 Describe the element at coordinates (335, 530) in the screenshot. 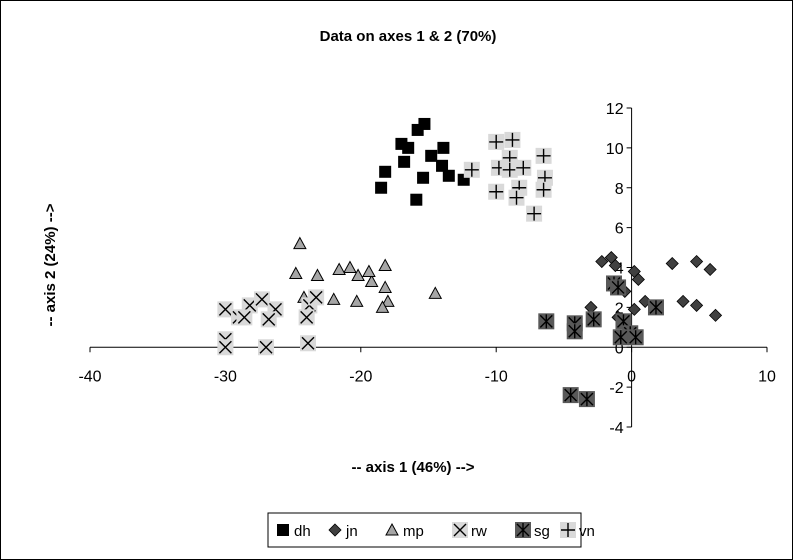

I see `legend-marker-jn` at that location.